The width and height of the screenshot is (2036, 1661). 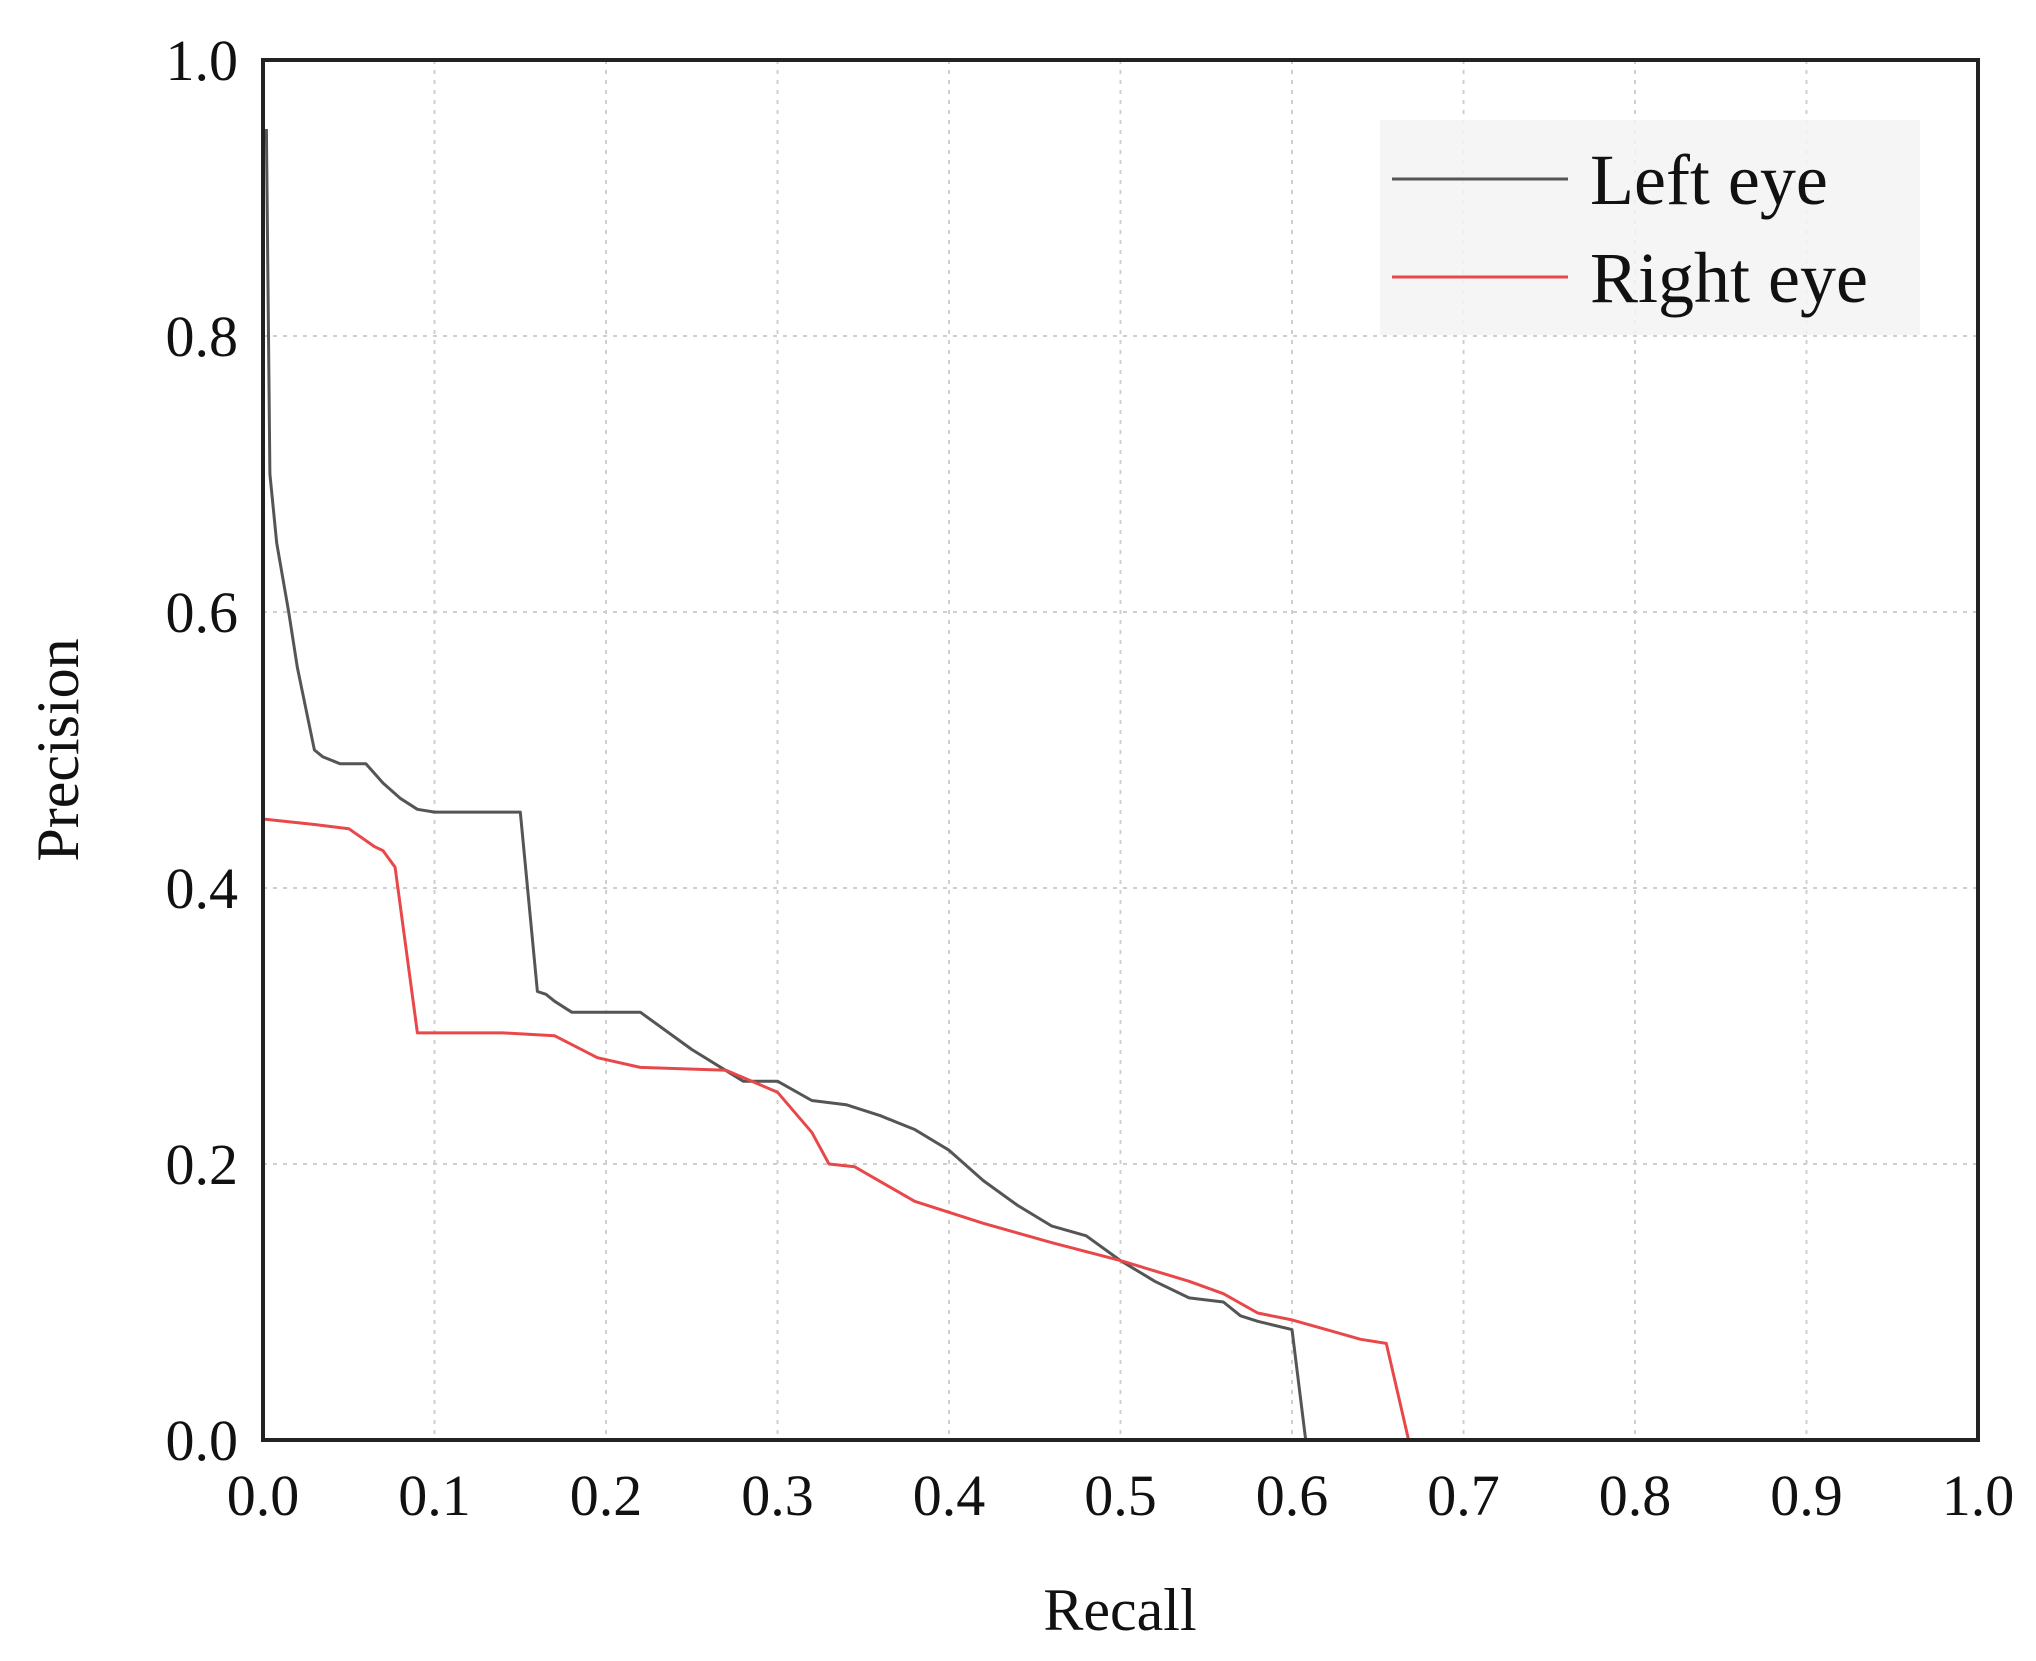 What do you see at coordinates (202, 60) in the screenshot?
I see `y-tick-label: 1.0` at bounding box center [202, 60].